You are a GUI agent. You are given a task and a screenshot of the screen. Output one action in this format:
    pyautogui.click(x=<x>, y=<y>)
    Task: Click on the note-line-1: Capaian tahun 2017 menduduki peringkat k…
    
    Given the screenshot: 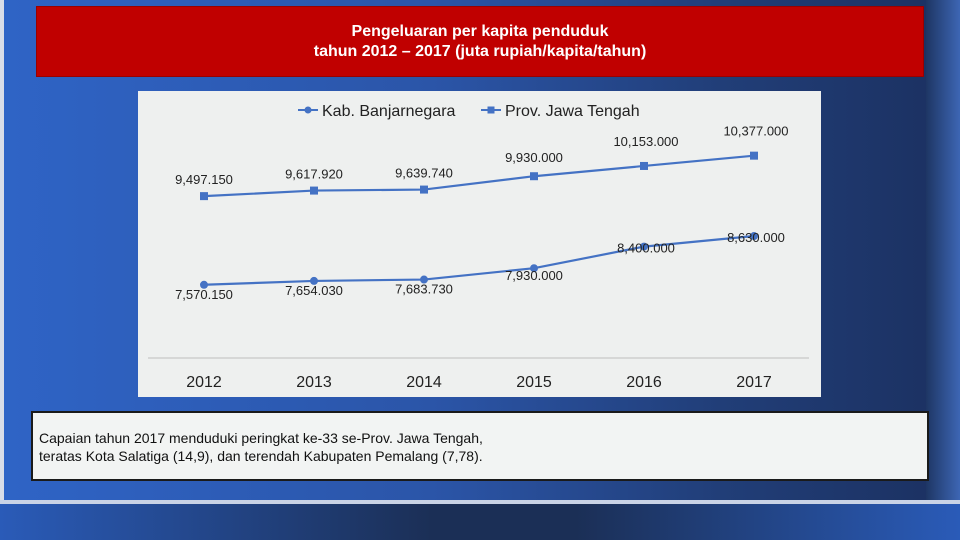 What is the action you would take?
    pyautogui.click(x=261, y=438)
    